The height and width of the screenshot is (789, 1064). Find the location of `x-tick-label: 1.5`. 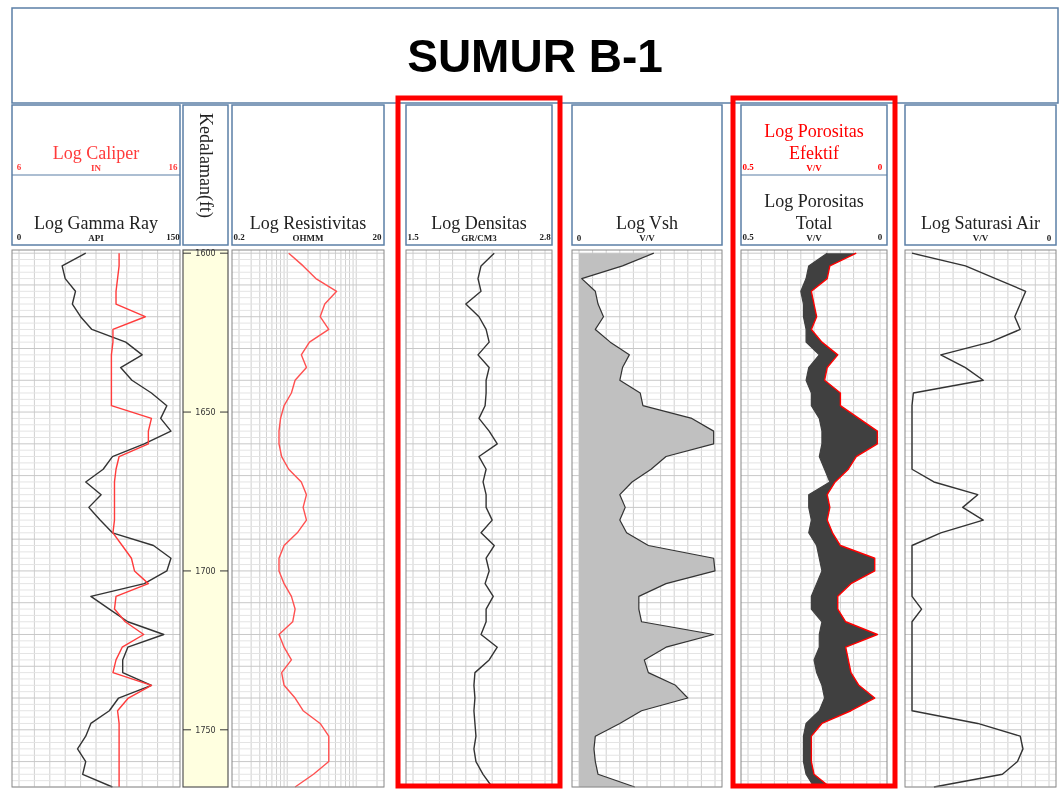

x-tick-label: 1.5 is located at coordinates (413, 237).